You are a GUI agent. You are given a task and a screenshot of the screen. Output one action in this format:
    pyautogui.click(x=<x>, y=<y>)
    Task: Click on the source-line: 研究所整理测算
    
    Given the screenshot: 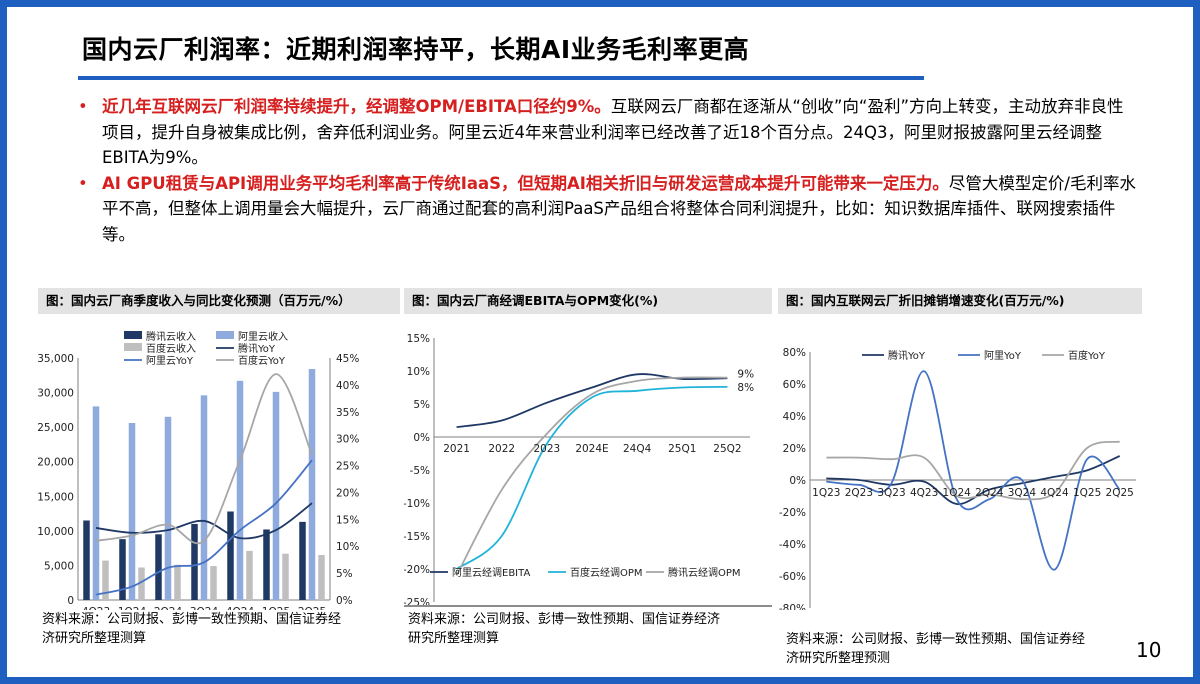 What is the action you would take?
    pyautogui.click(x=454, y=638)
    